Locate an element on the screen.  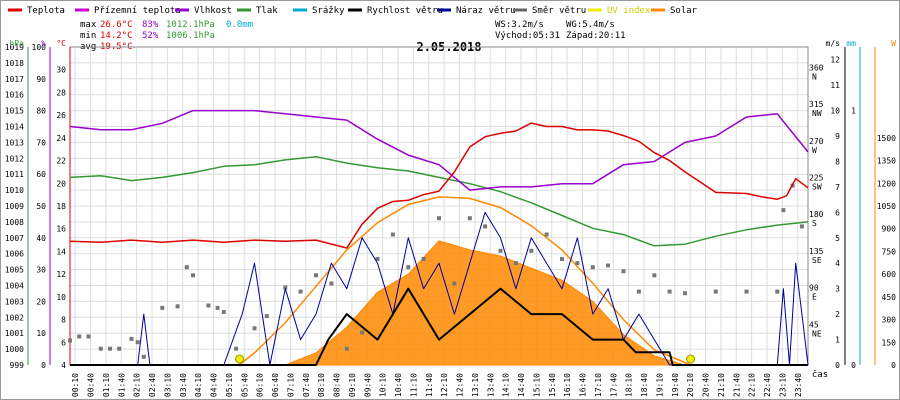
sunrise-marker is located at coordinates (240, 359).